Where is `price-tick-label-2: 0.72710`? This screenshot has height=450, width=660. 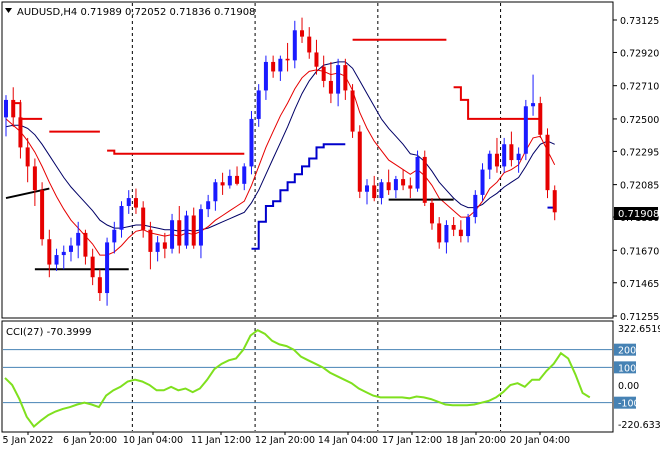 price-tick-label-2: 0.72710 is located at coordinates (639, 87).